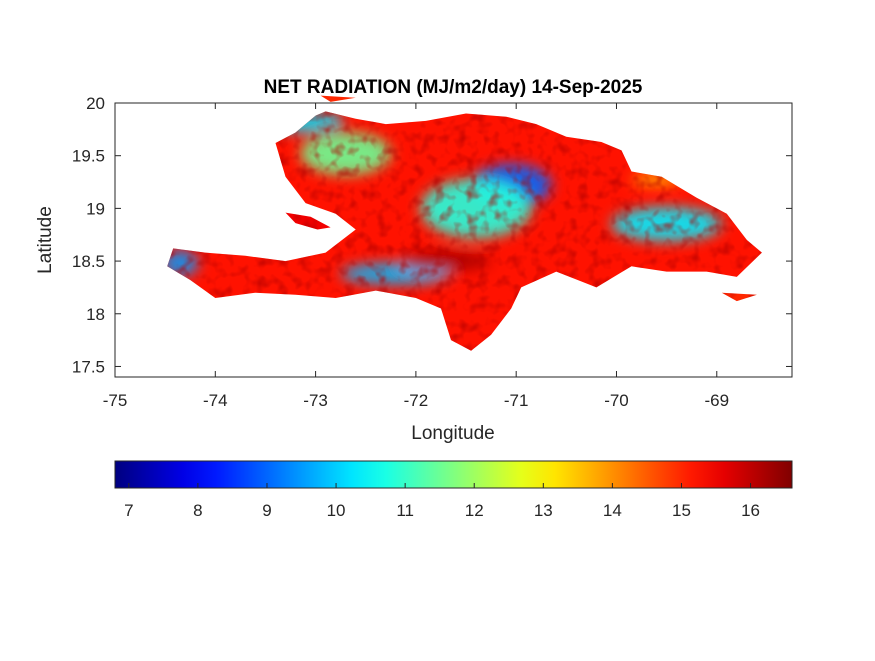  What do you see at coordinates (336, 510) in the screenshot?
I see `colorbar-tick-label: 10` at bounding box center [336, 510].